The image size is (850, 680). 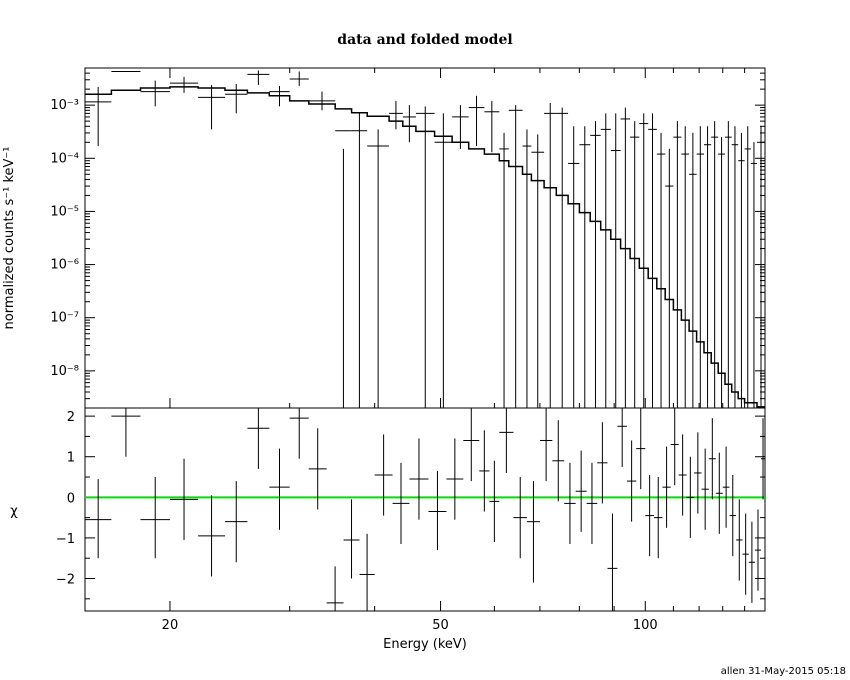 I want to click on bottom-y-tick-label: 1, so click(x=71, y=458).